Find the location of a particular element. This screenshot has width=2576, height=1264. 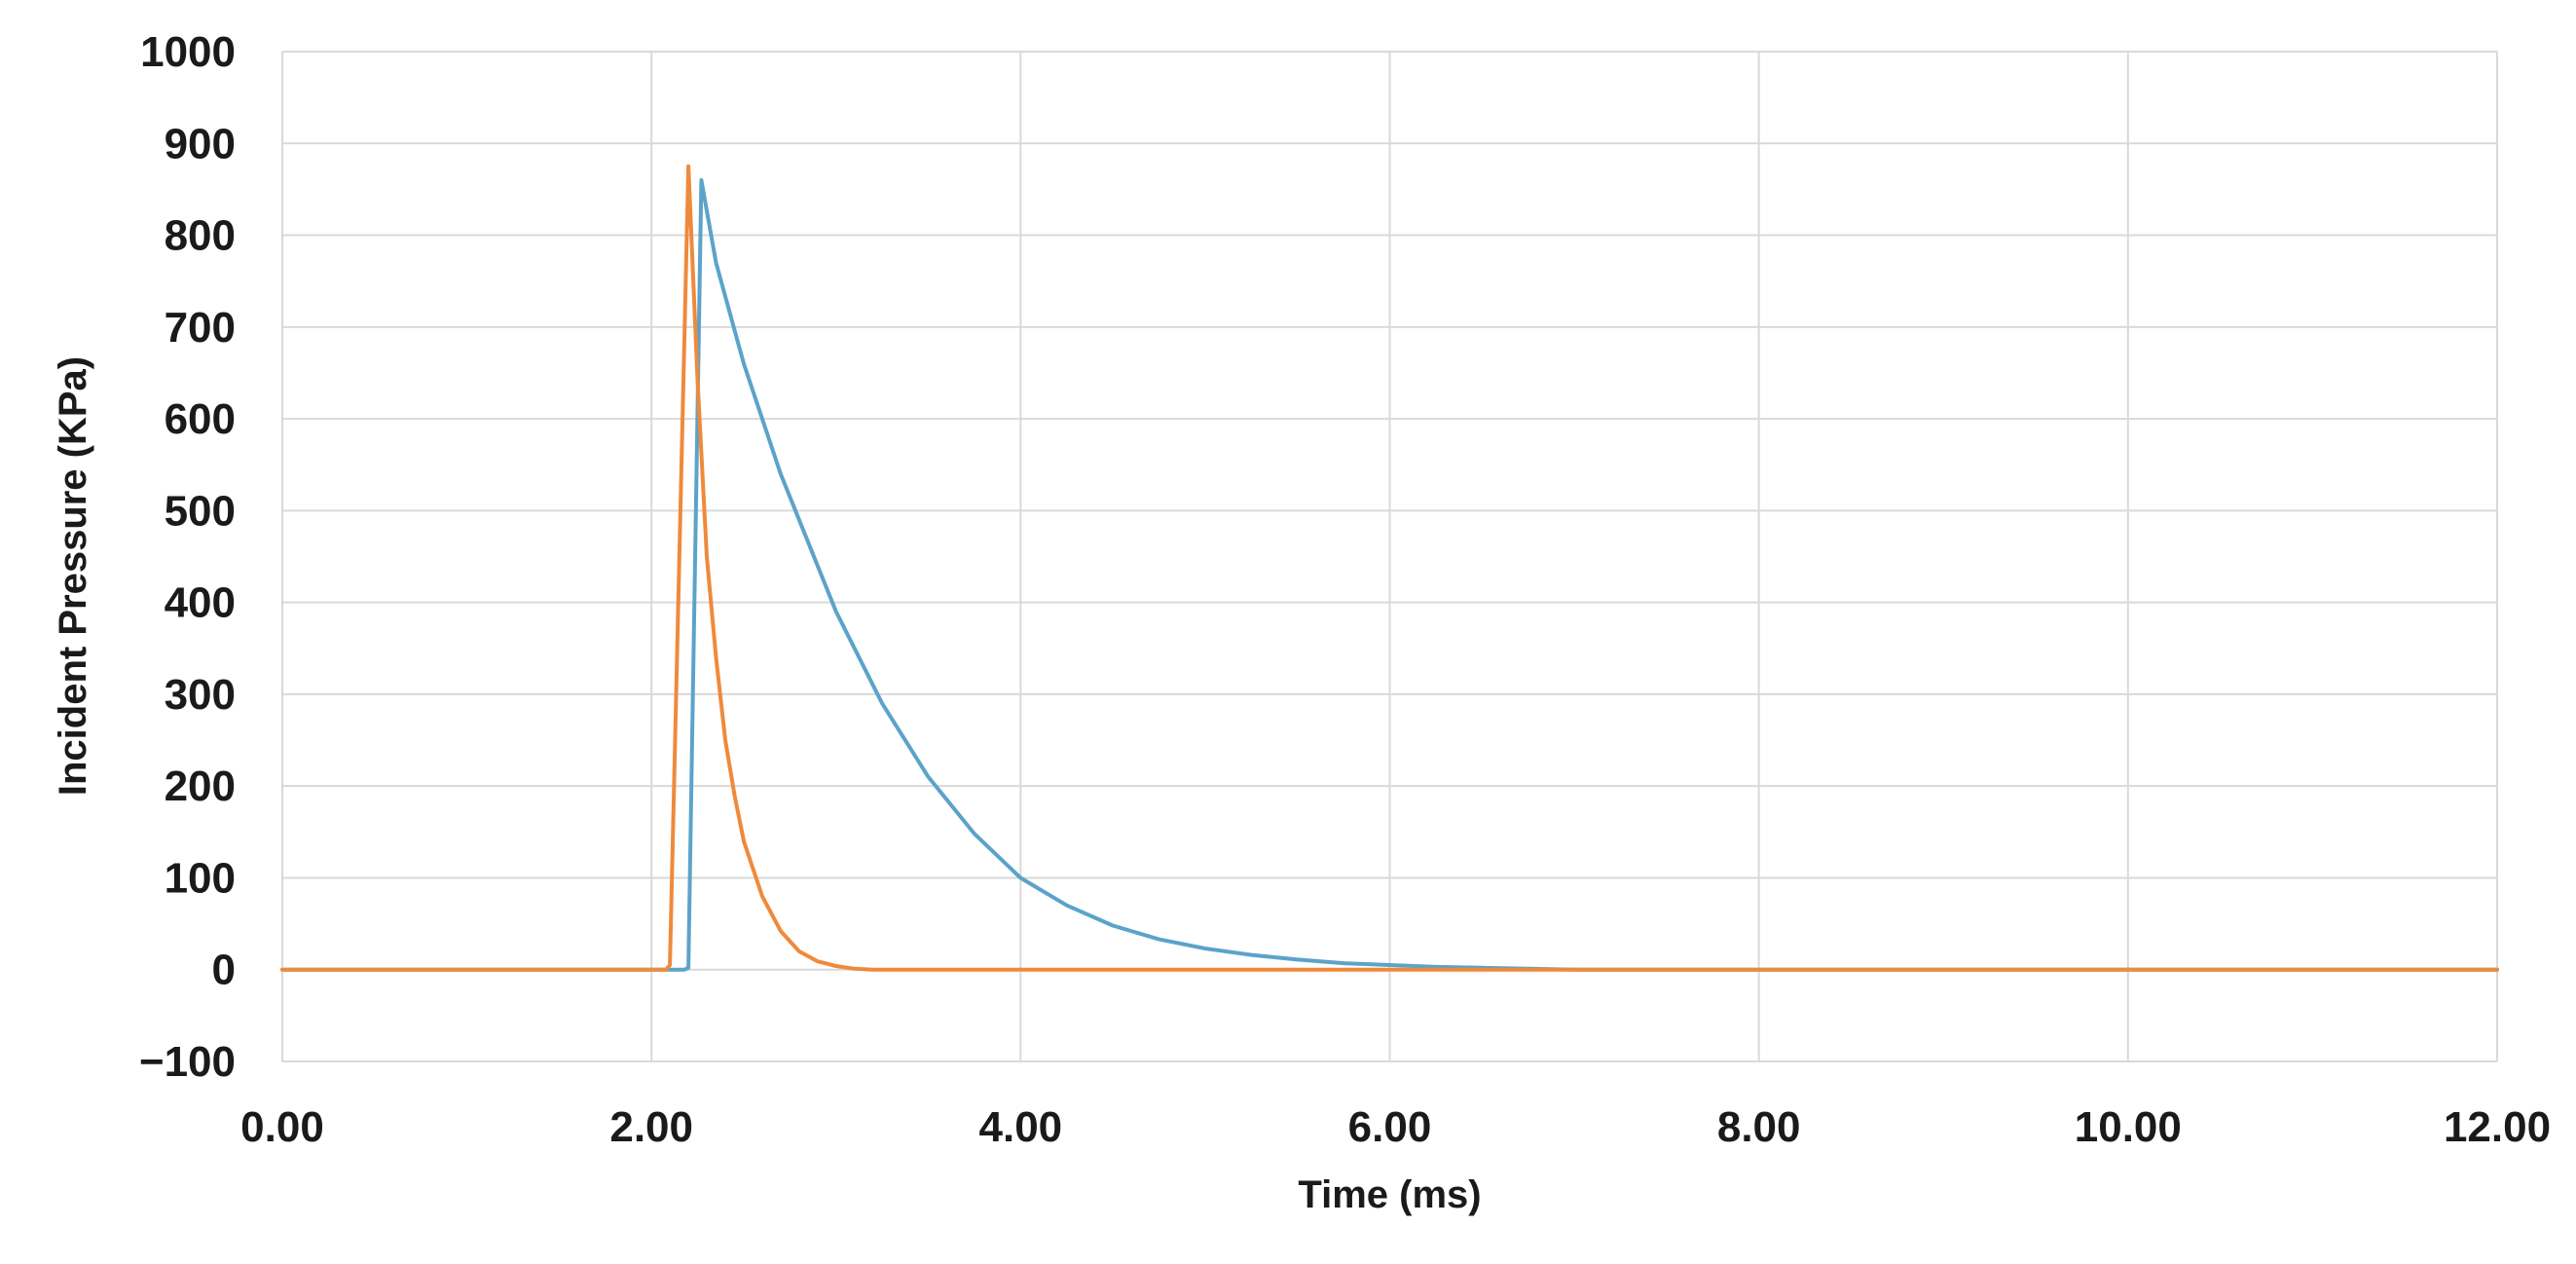

y-tick-label: 600 is located at coordinates (200, 419).